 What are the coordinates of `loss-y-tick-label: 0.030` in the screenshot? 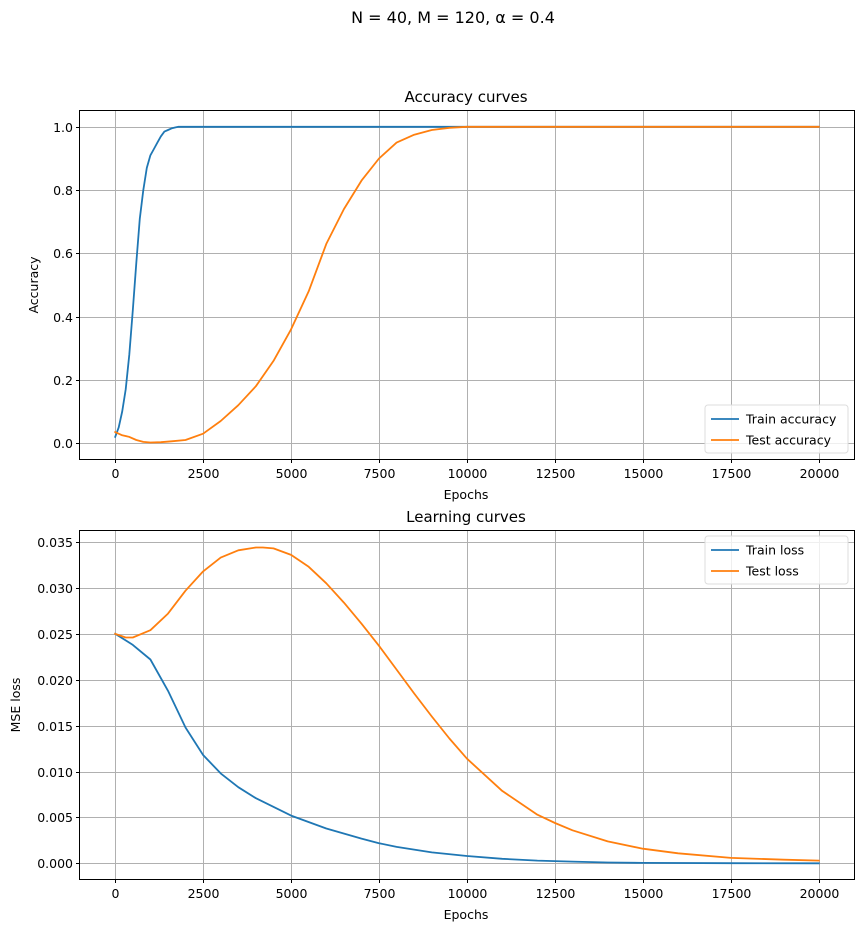 It's located at (55, 588).